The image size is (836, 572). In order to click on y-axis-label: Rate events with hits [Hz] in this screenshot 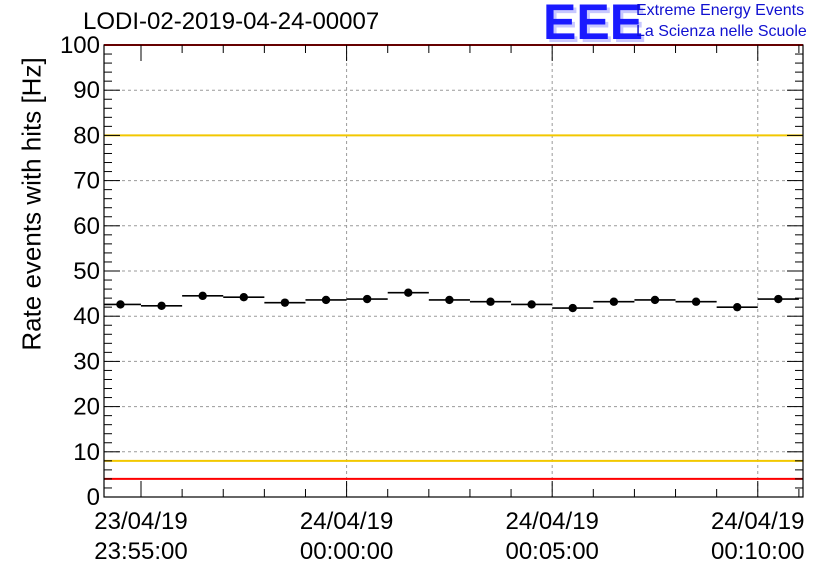, I will do `click(31, 204)`.